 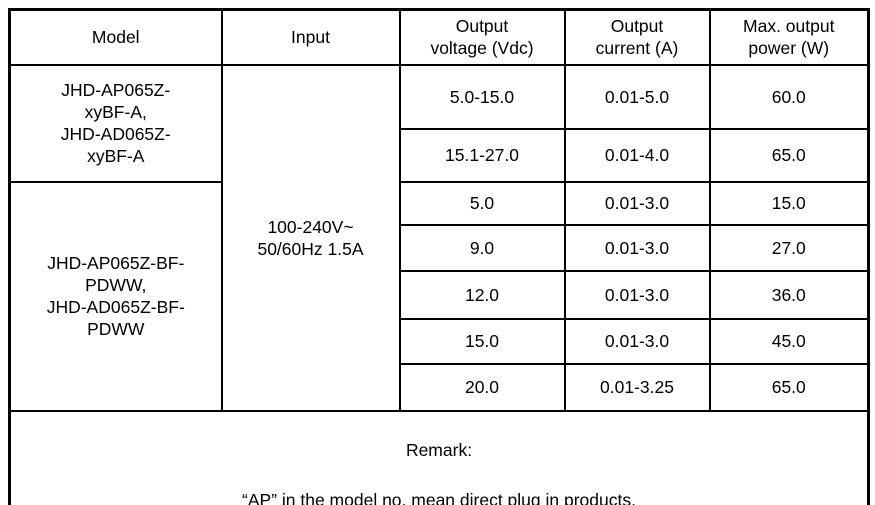 I want to click on table-row: 15.0 0.01-3.0 45.0, so click(x=440, y=341).